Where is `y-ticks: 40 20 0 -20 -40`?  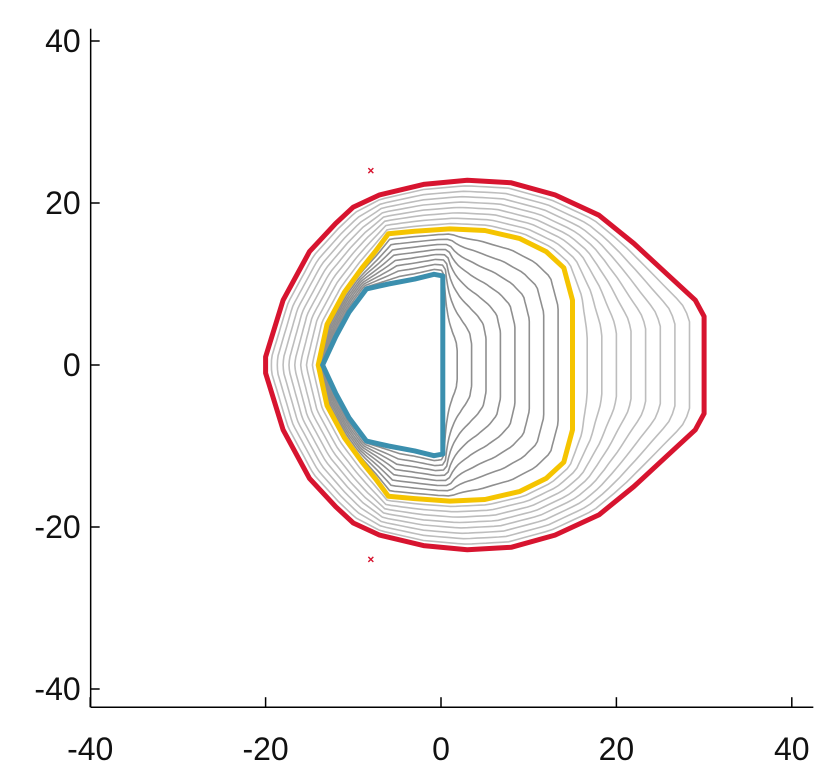
y-ticks: 40 20 0 -20 -40 is located at coordinates (67, 365).